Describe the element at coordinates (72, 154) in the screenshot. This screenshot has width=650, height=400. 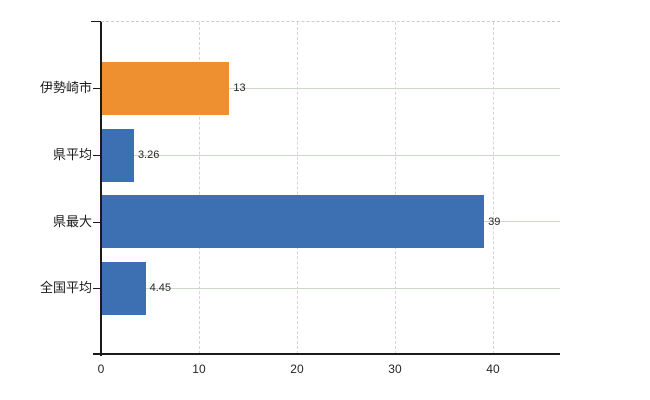
I see `category-label: 県平均` at that location.